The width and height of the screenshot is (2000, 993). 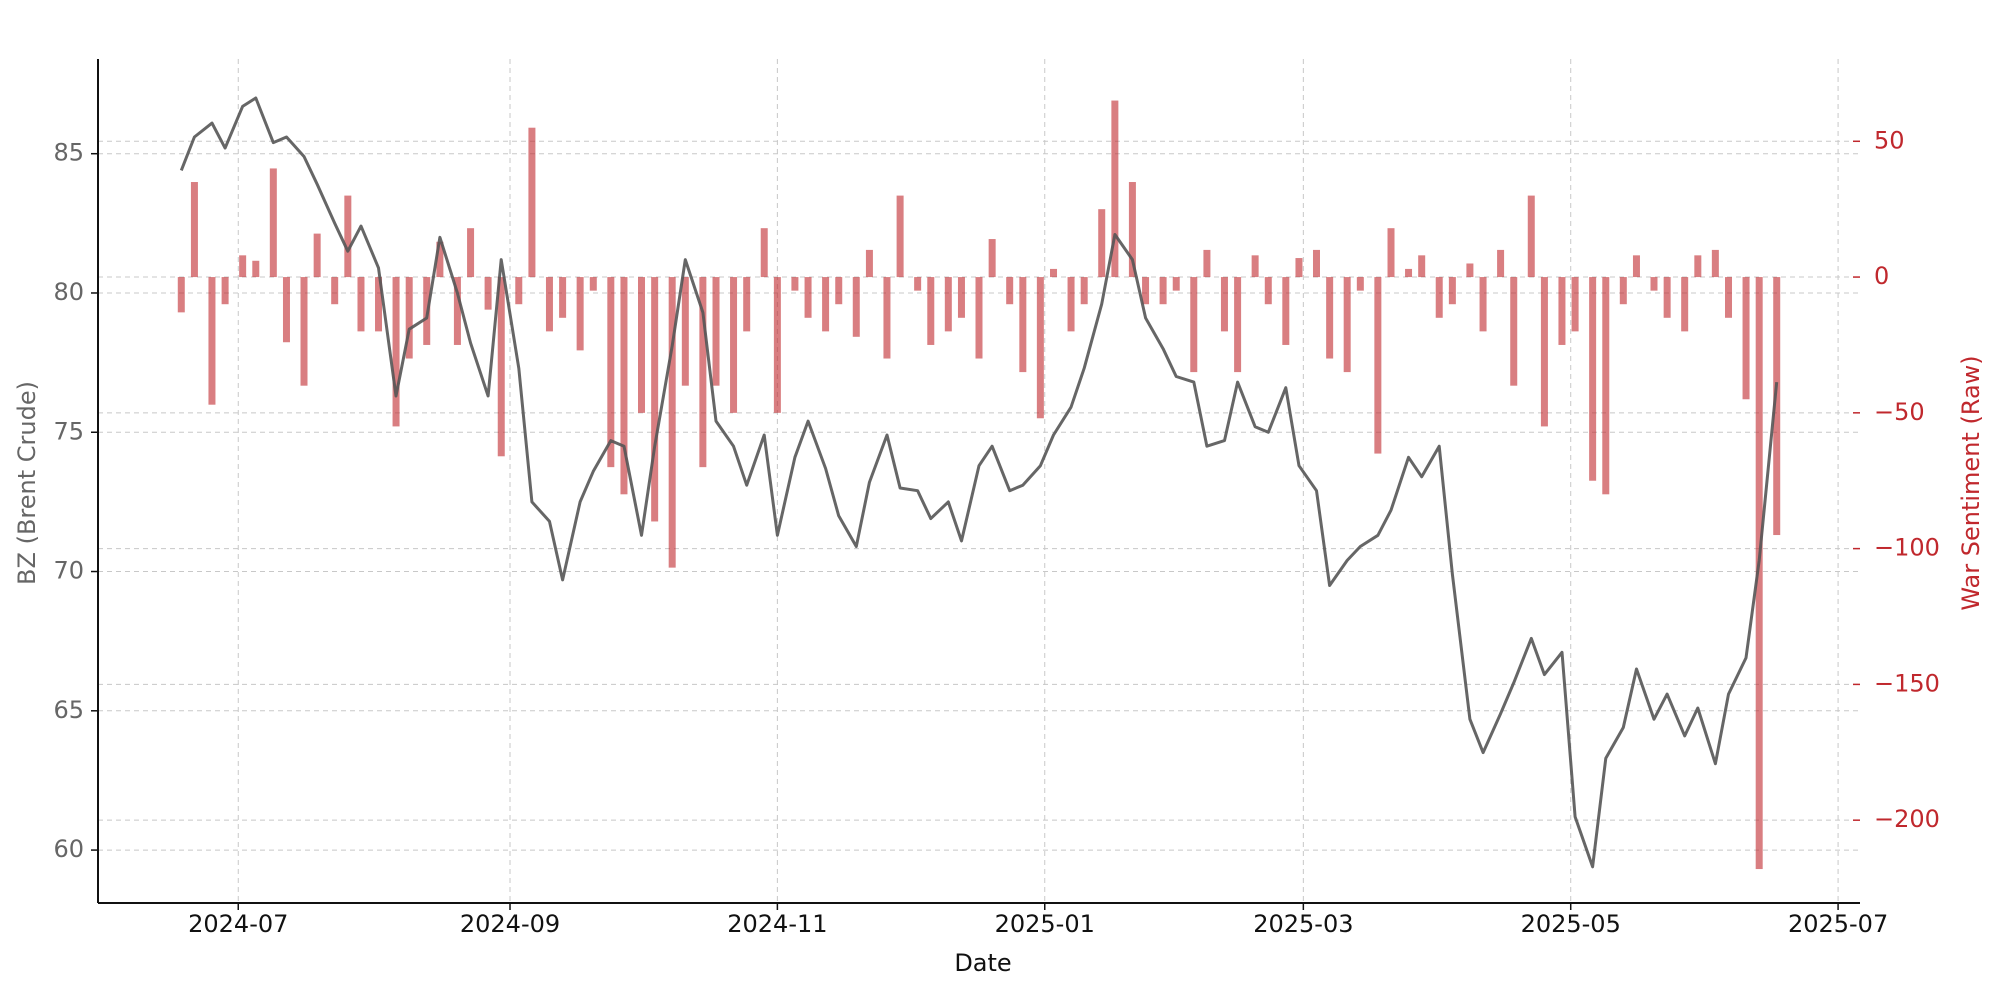 I want to click on y2-tick-label: −200, so click(x=1907, y=819).